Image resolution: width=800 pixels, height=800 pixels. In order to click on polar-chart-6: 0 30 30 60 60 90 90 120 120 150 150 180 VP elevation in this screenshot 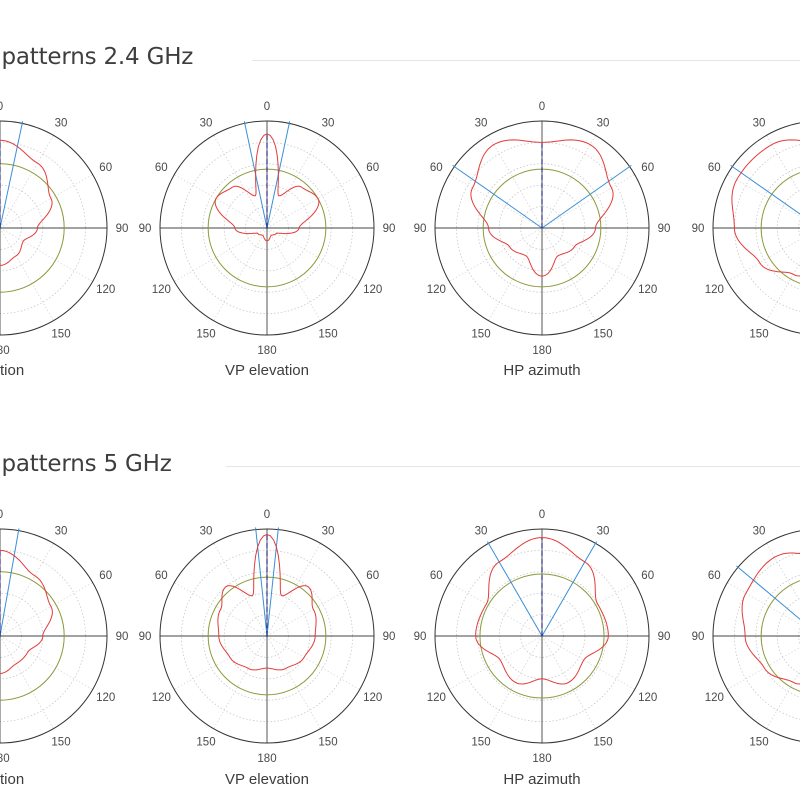, I will do `click(267, 648)`.